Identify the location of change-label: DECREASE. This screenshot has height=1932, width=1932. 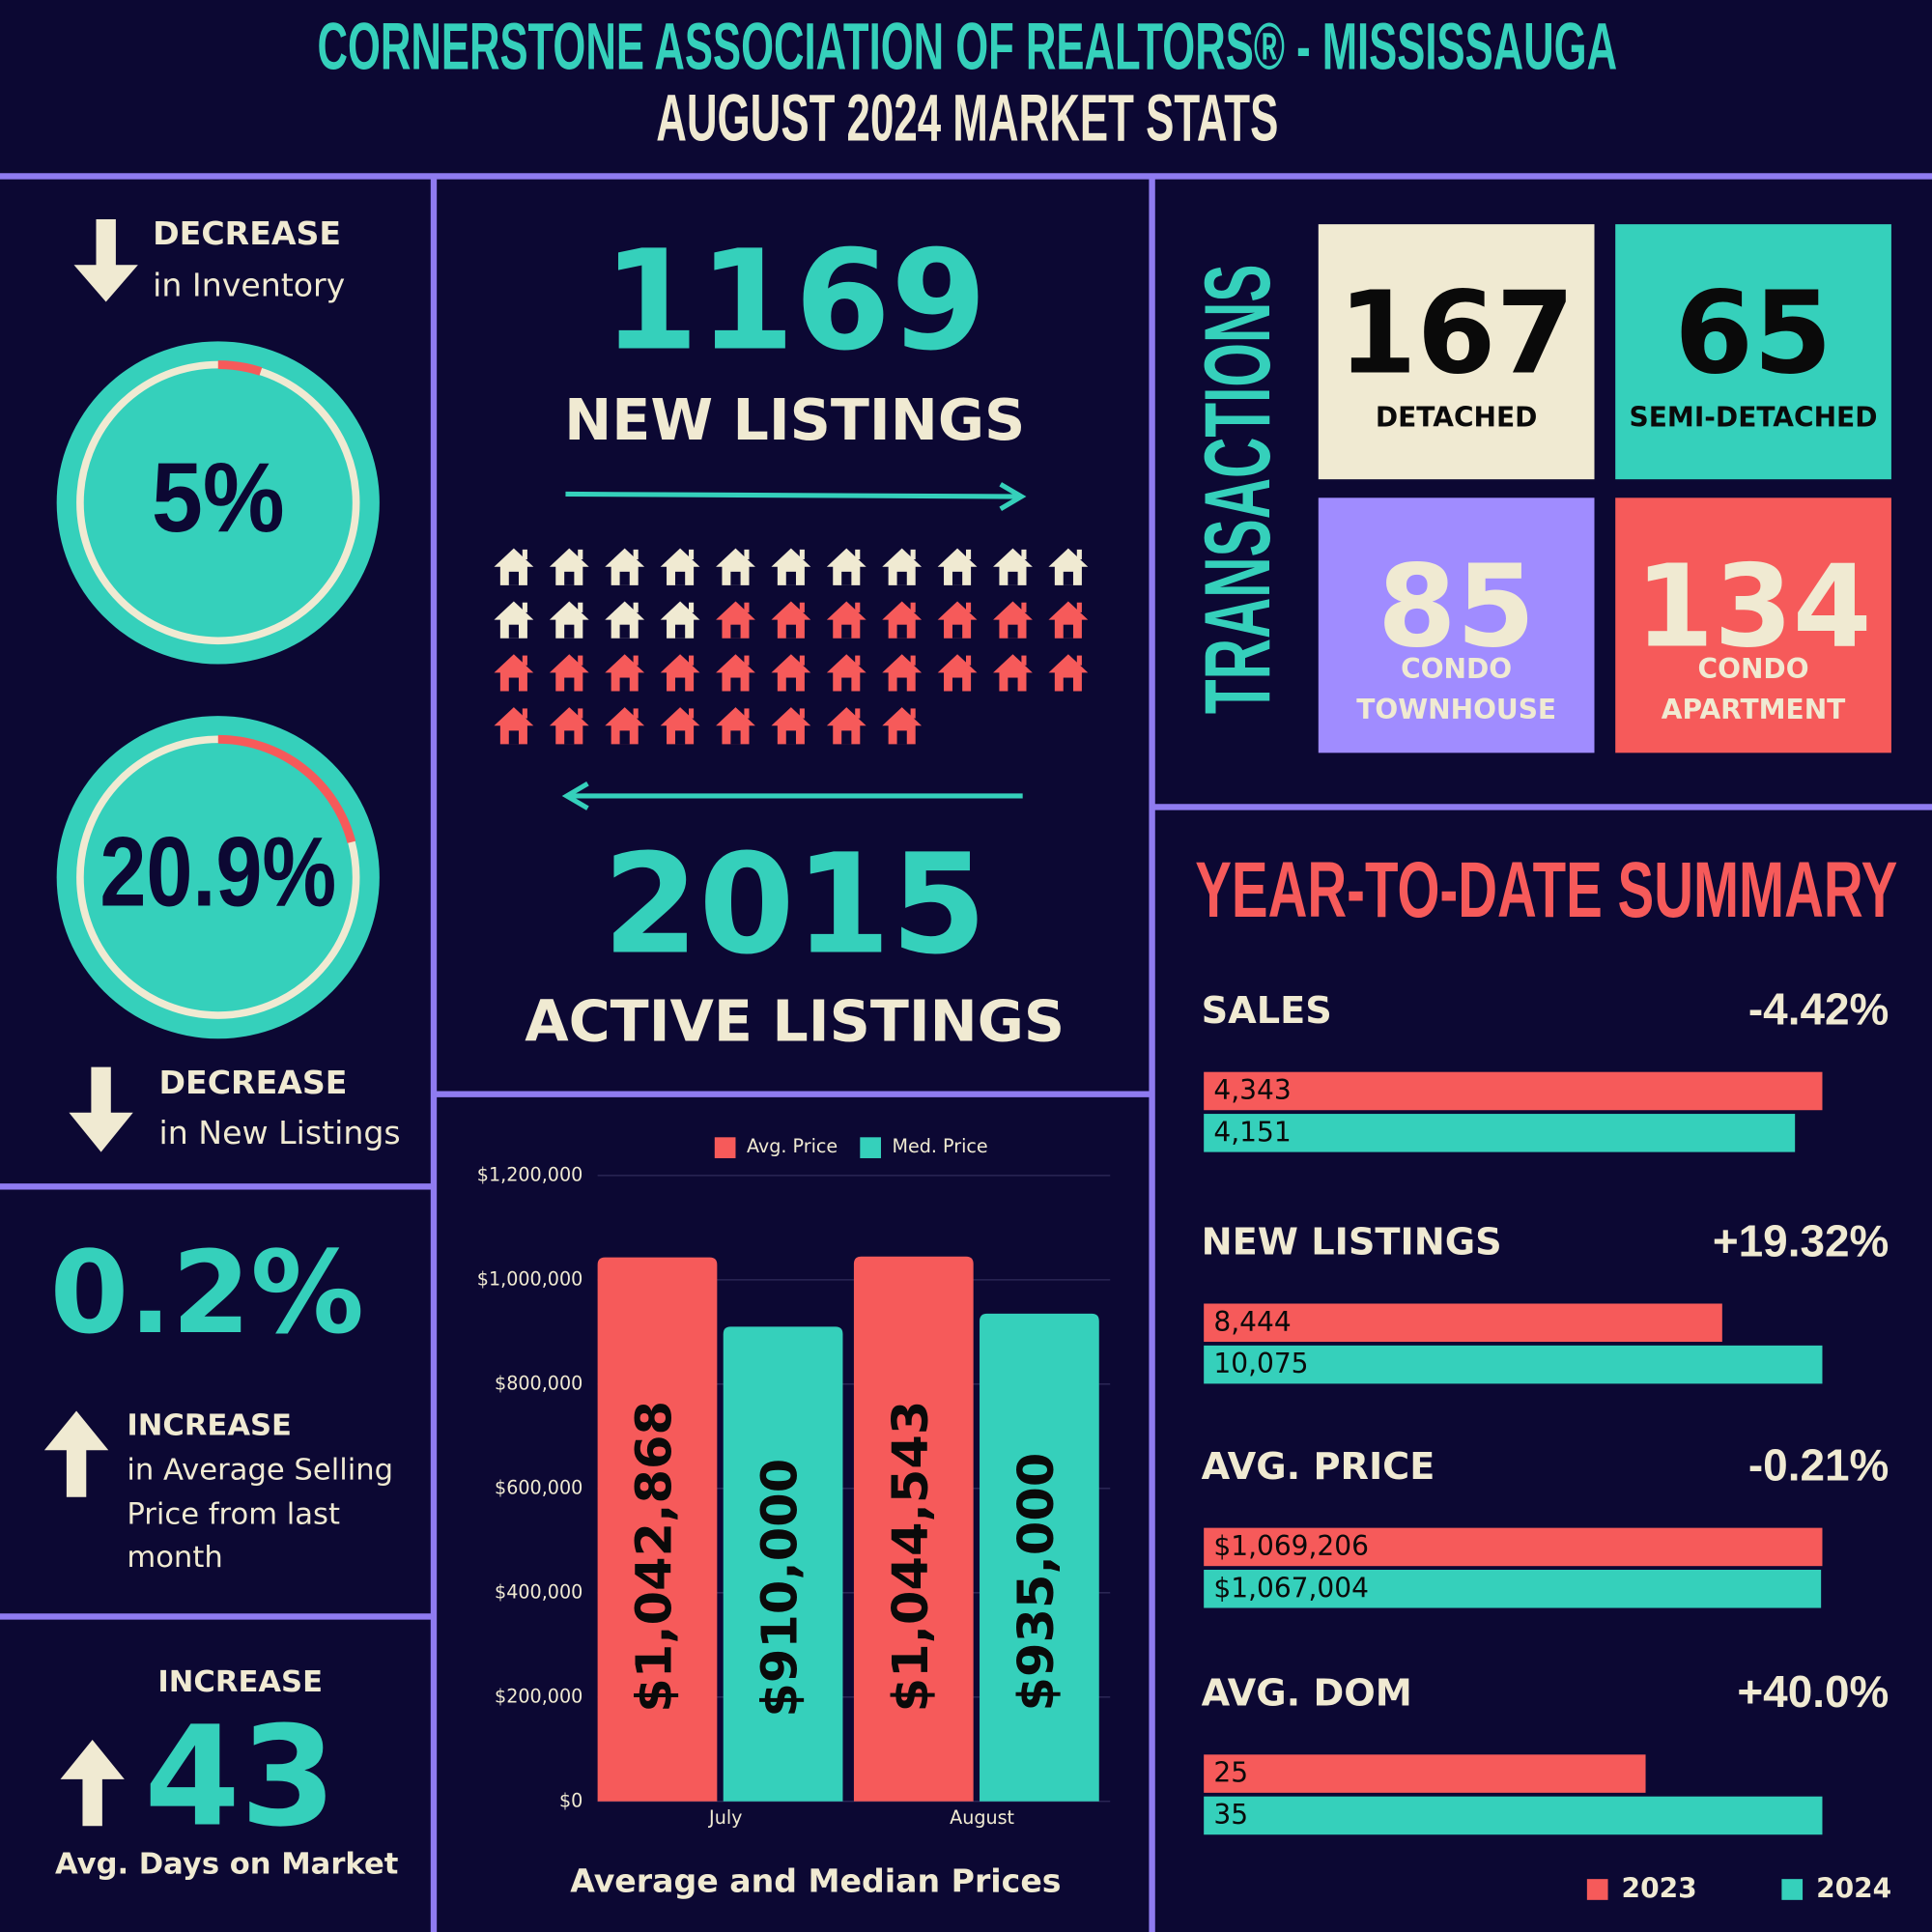
(247, 233).